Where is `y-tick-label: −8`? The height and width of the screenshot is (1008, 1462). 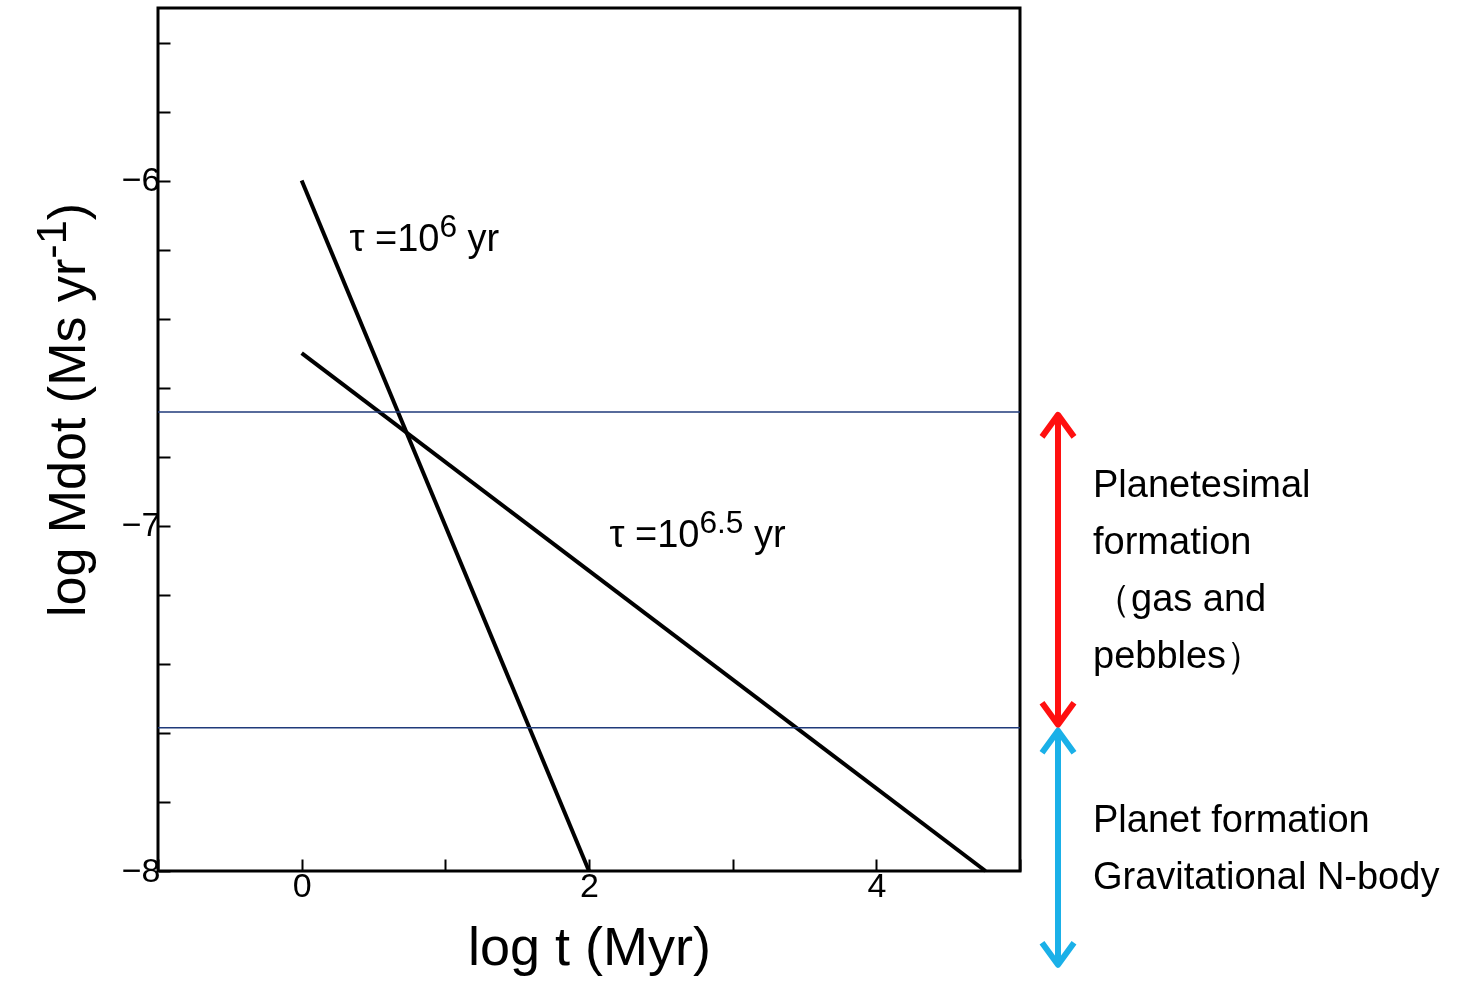 y-tick-label: −8 is located at coordinates (141, 869).